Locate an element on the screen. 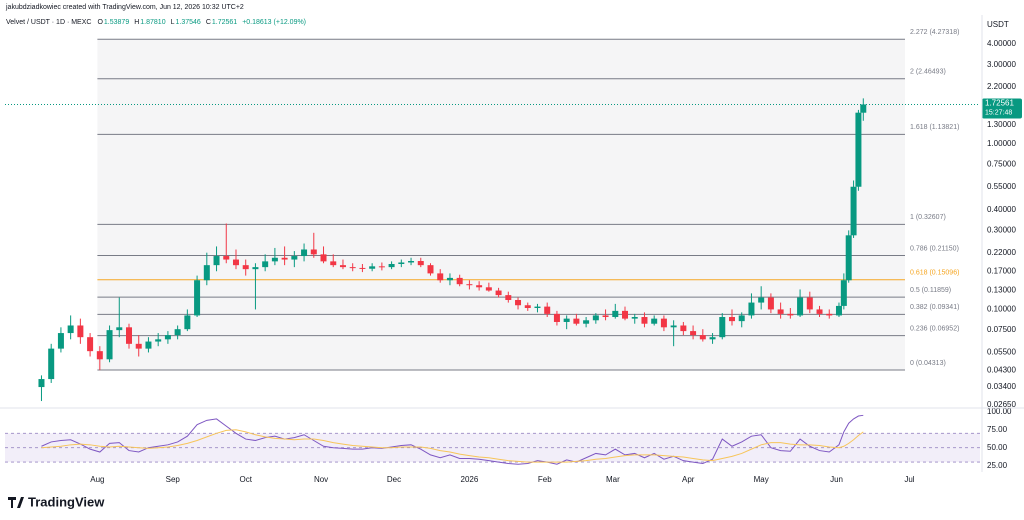  y-tick-label: 0.55000 is located at coordinates (1001, 186).